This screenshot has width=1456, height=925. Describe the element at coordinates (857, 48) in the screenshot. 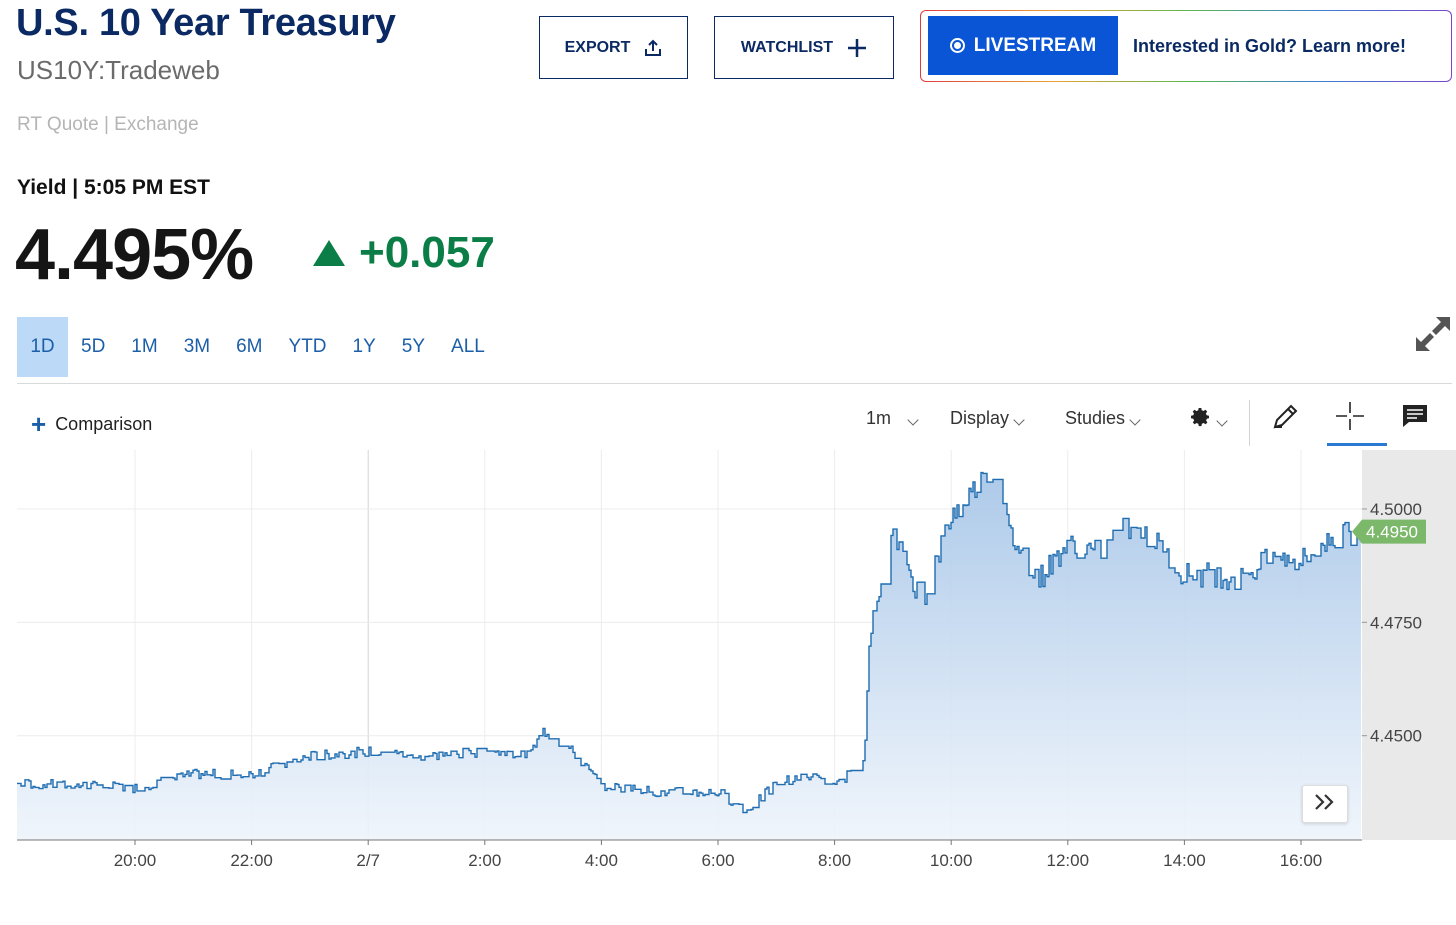

I see `plus-icon` at that location.